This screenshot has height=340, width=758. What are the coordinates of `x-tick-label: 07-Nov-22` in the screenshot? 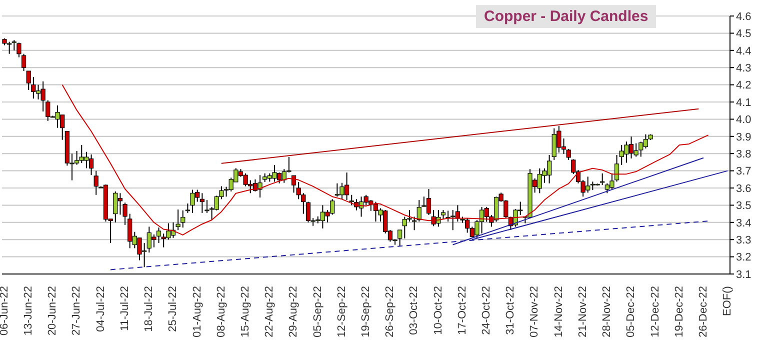 It's located at (534, 312).